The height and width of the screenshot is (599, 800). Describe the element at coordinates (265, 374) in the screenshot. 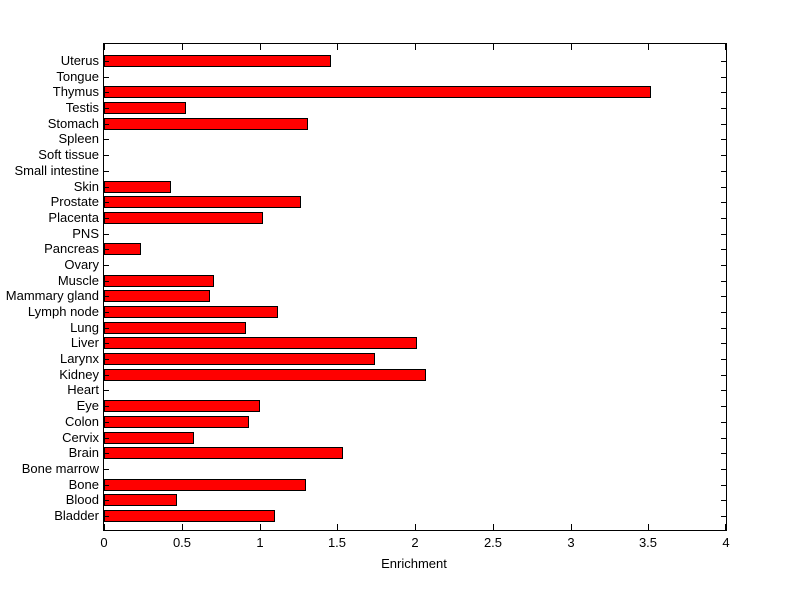

I see `bar-kidney` at that location.